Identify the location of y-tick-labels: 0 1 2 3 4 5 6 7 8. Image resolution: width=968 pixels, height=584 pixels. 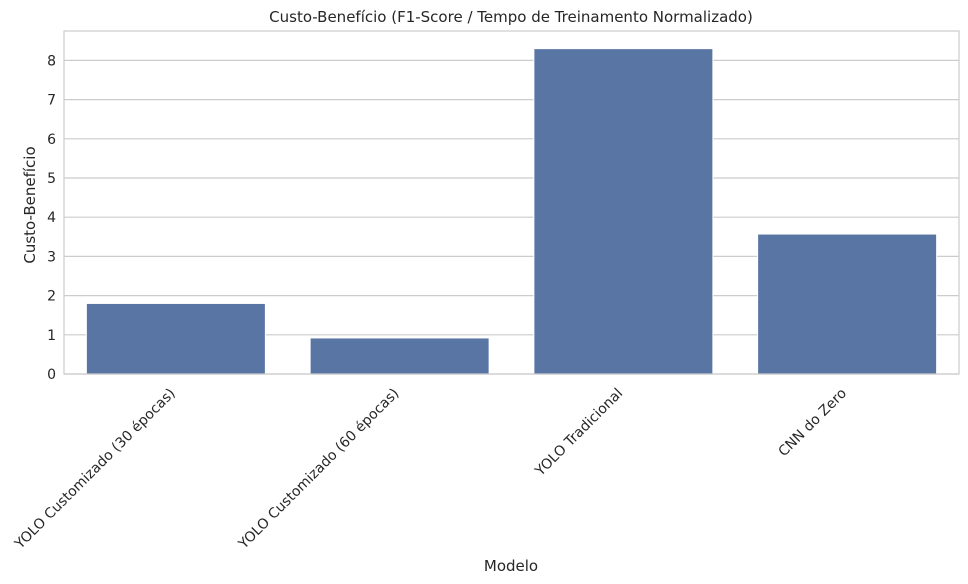
(51, 218).